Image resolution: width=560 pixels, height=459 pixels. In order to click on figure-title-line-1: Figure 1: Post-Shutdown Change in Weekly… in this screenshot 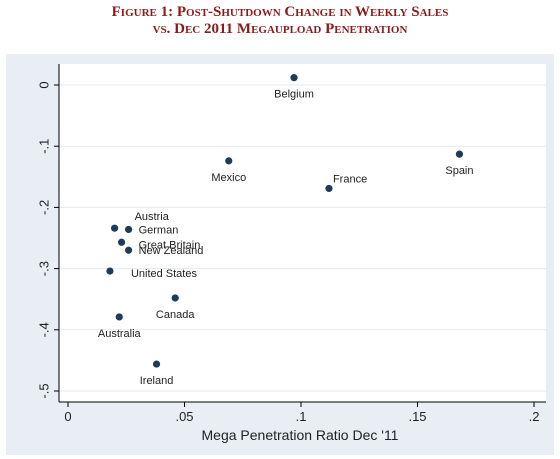, I will do `click(280, 12)`.